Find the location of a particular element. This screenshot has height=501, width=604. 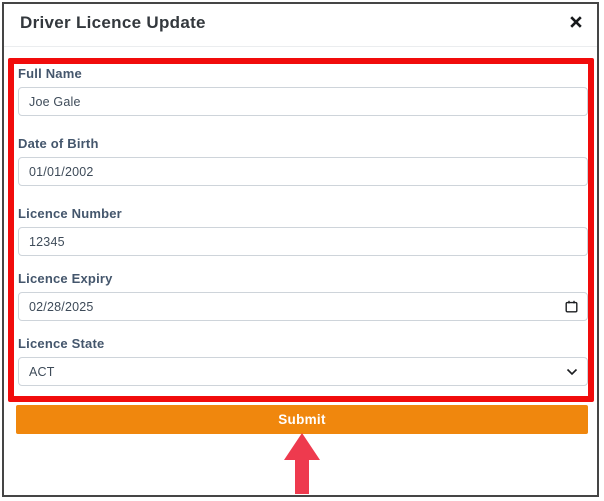

field-licence-expiry: Licence Expiry is located at coordinates (303, 296).